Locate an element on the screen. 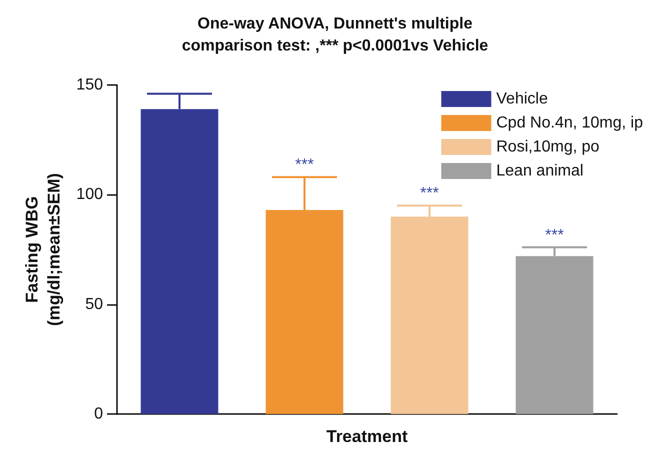  x-axis-title: Treatment is located at coordinates (367, 436).